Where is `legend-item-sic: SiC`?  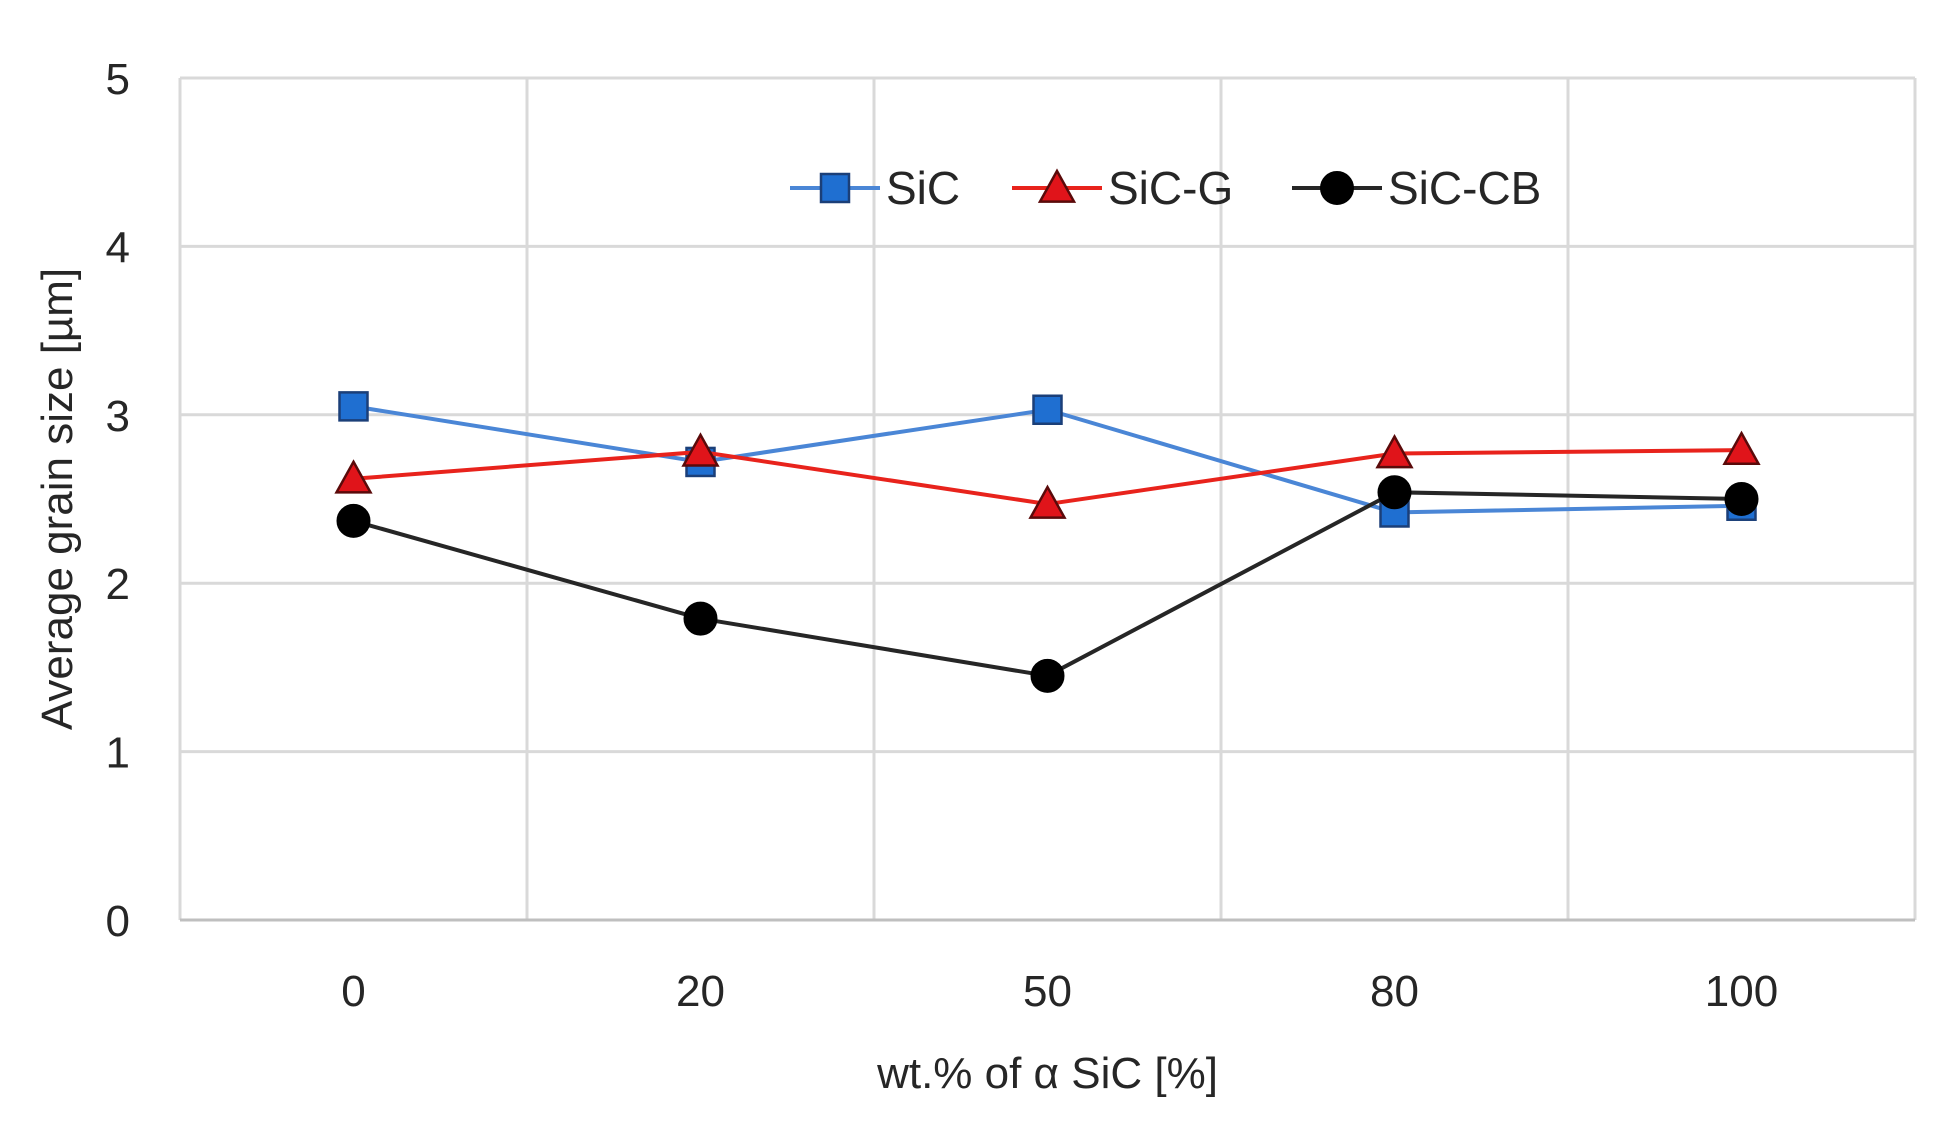 legend-item-sic: SiC is located at coordinates (875, 188).